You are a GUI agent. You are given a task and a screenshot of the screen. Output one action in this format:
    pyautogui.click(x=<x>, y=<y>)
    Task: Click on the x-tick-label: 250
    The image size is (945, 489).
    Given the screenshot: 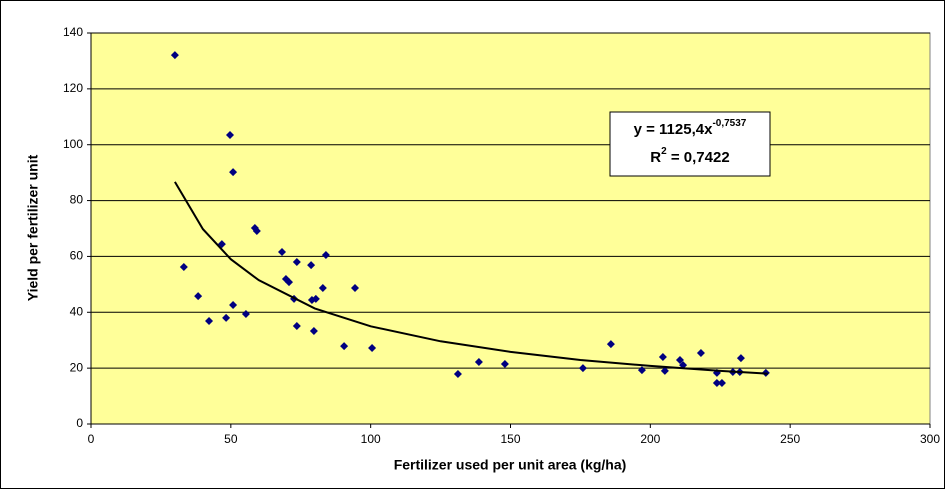 What is the action you would take?
    pyautogui.click(x=790, y=439)
    